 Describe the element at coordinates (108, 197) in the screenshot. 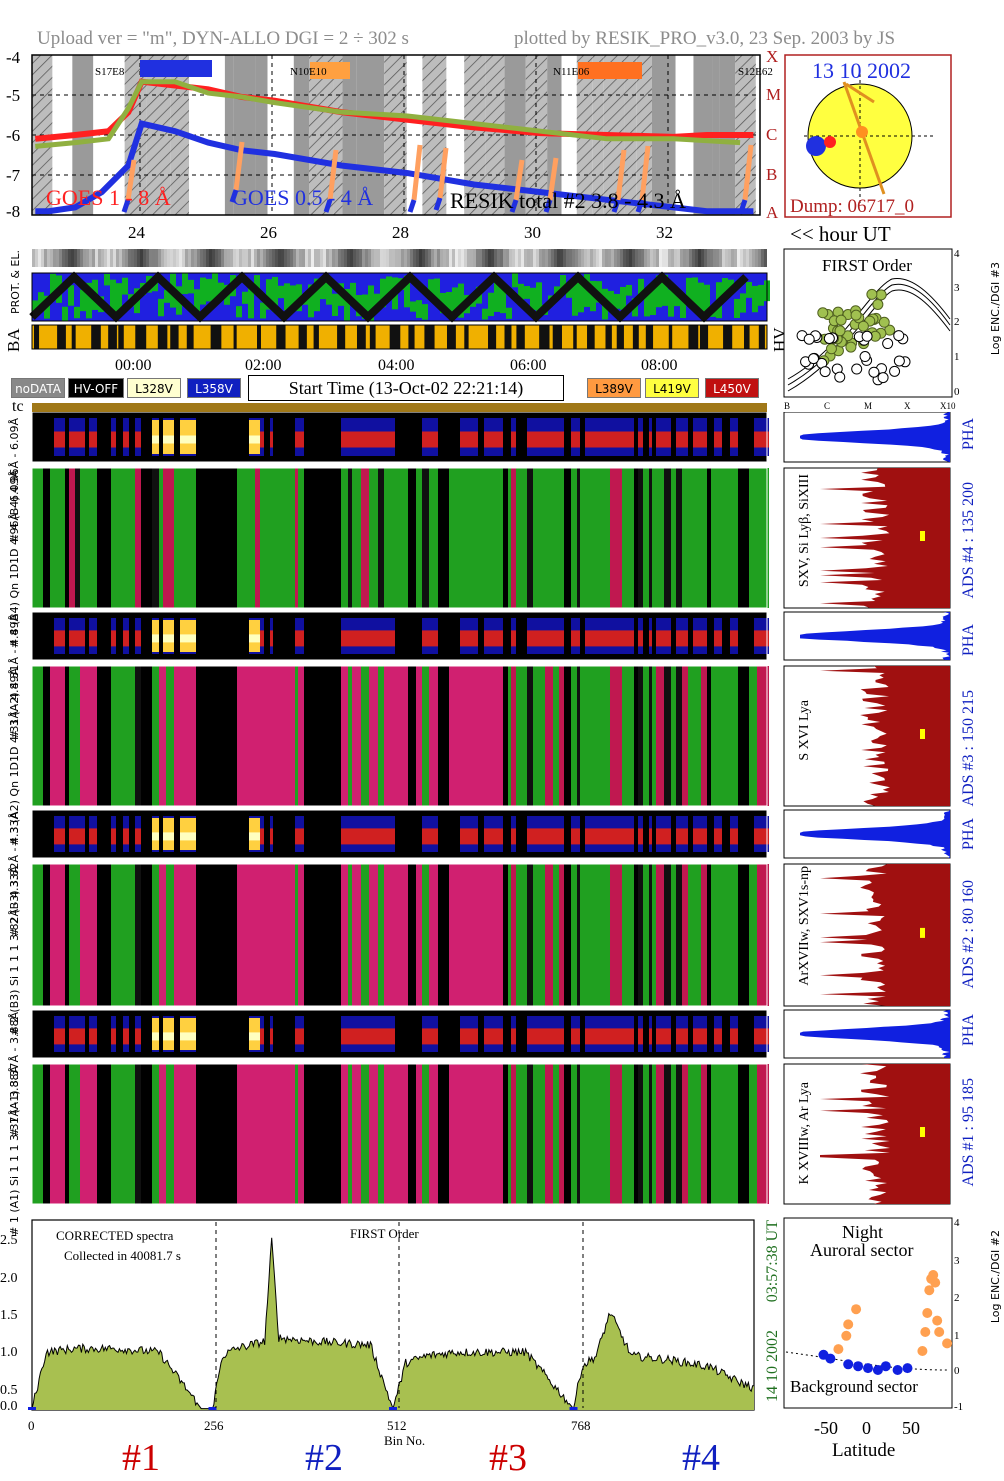

I see `legend-goes-long: GOES 1 - 8 Å` at that location.